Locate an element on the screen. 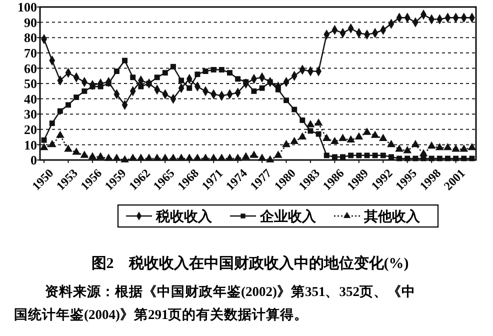 This screenshot has height=336, width=493. y-tick-label: 70 is located at coordinates (30, 52).